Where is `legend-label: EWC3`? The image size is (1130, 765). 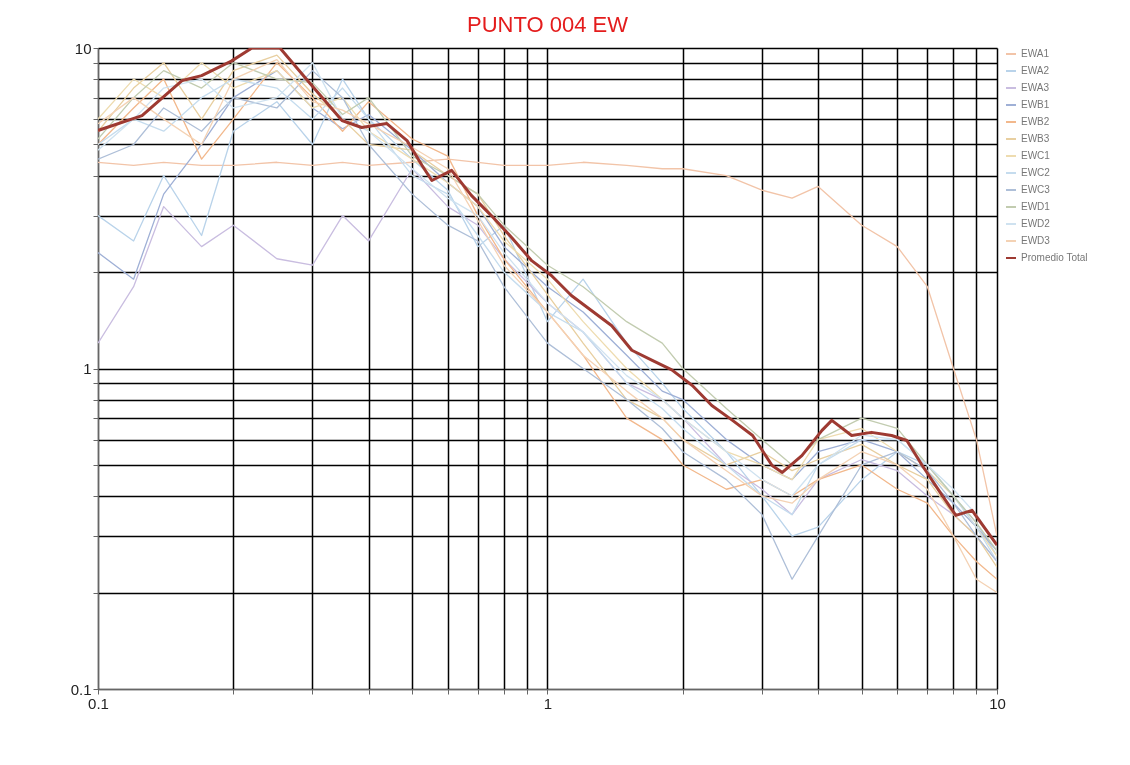 legend-label: EWC3 is located at coordinates (1036, 189).